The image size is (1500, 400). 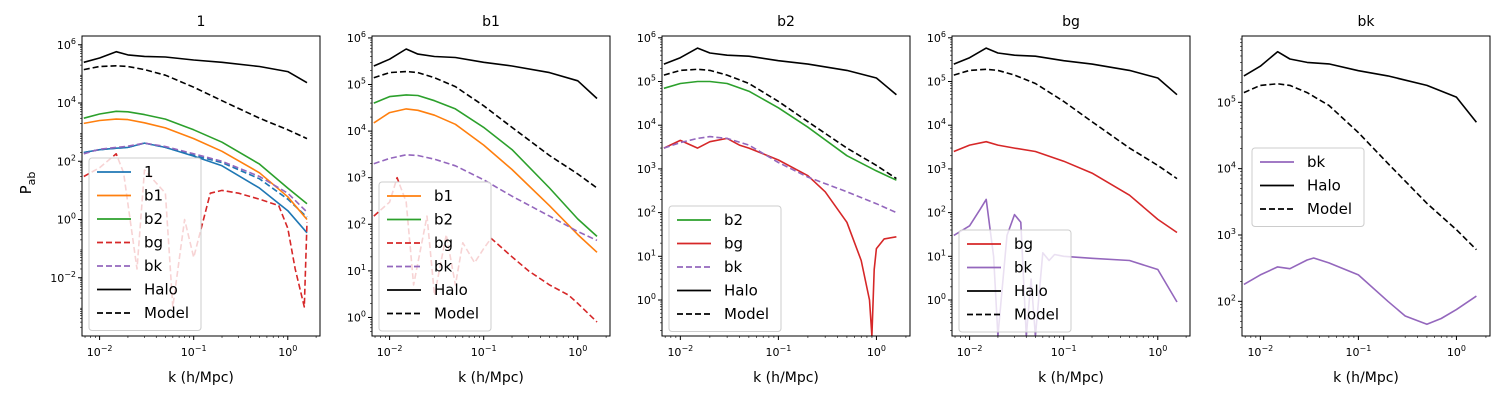 I want to click on legend: bg bk Halo Model, so click(x=1015, y=281).